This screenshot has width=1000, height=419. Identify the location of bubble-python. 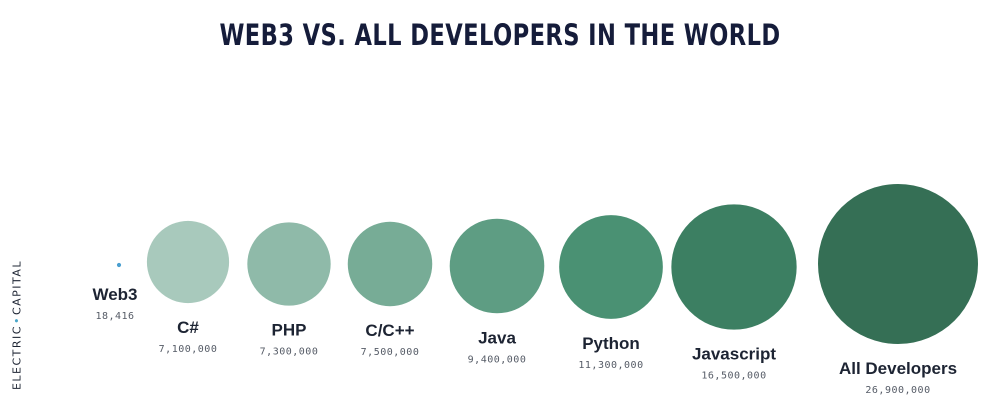
(611, 267).